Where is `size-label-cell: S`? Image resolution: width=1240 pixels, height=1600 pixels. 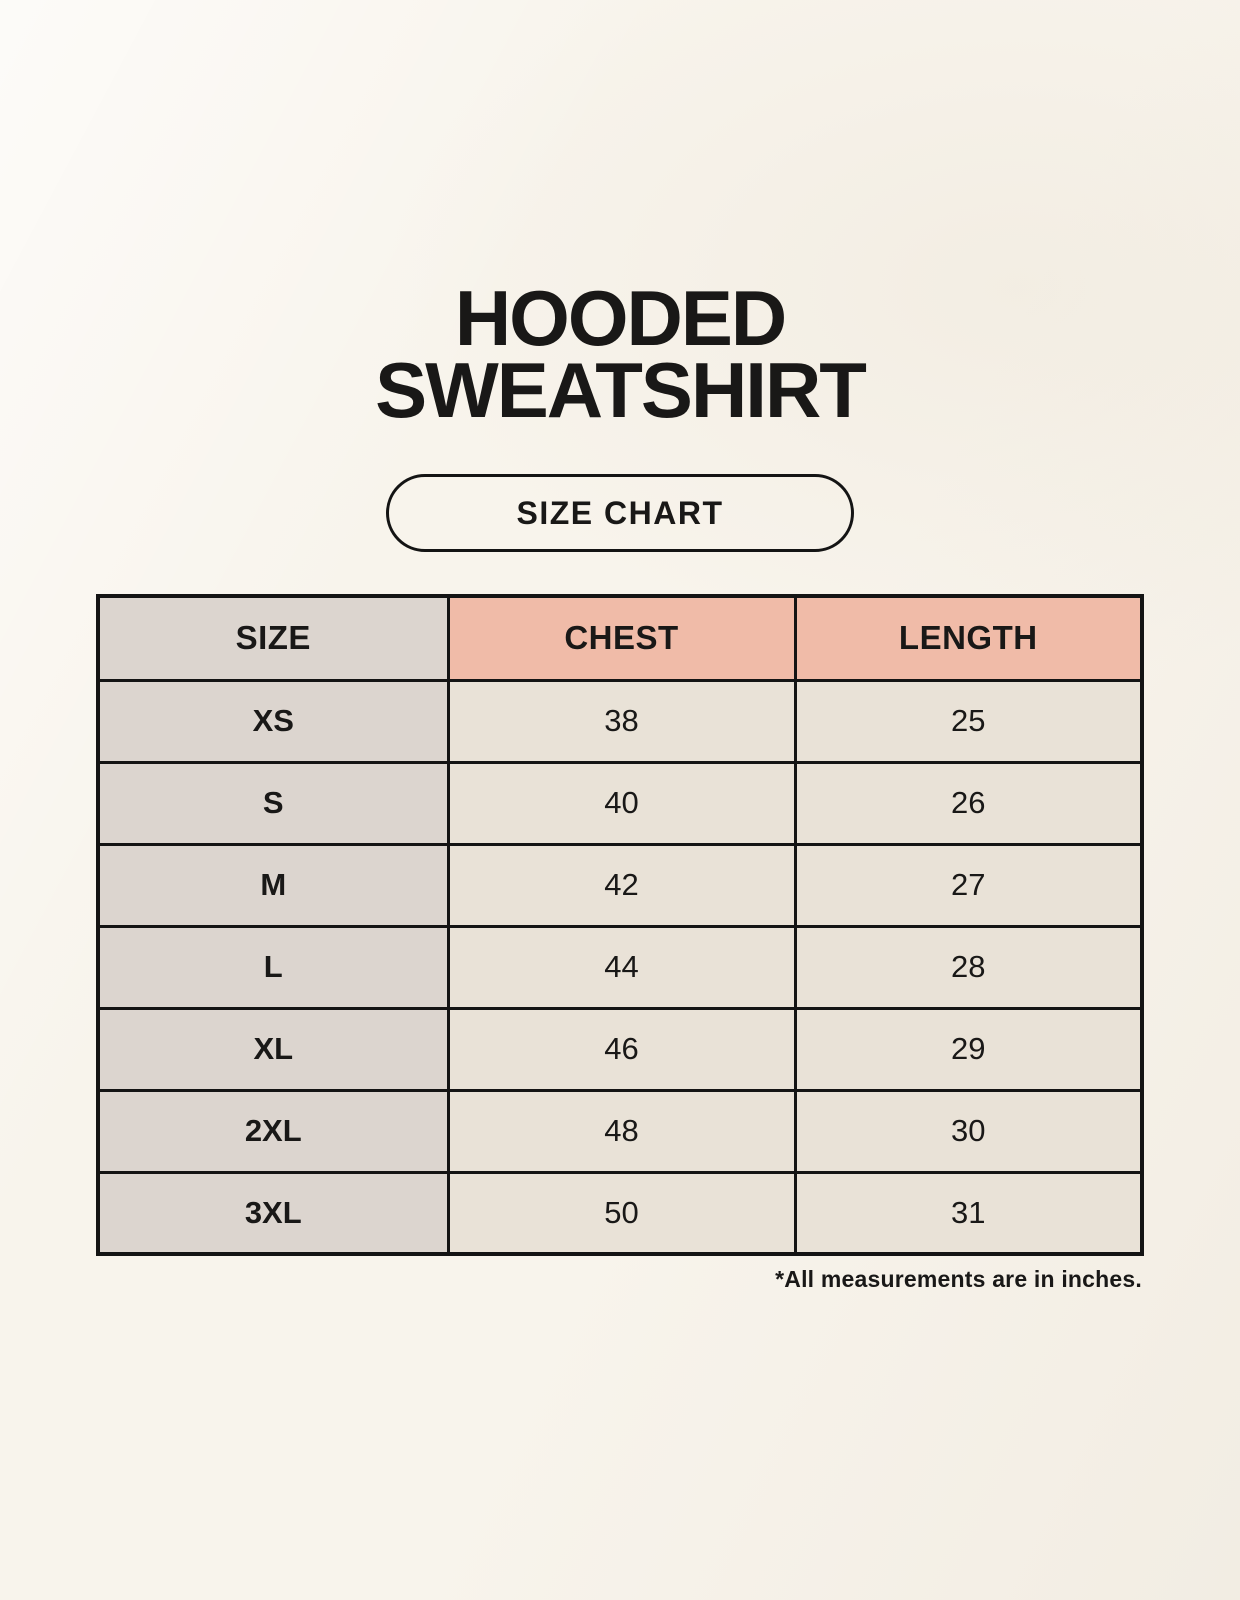 size-label-cell: S is located at coordinates (273, 803).